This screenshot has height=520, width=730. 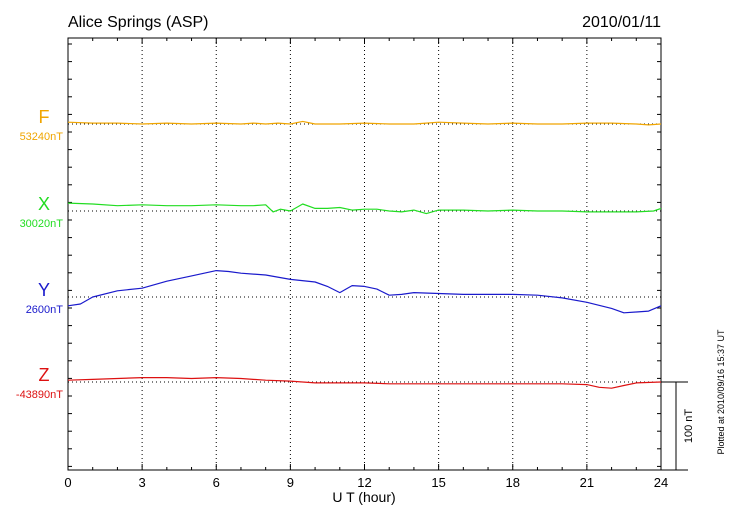 What do you see at coordinates (142, 482) in the screenshot?
I see `x-tick-label: 3` at bounding box center [142, 482].